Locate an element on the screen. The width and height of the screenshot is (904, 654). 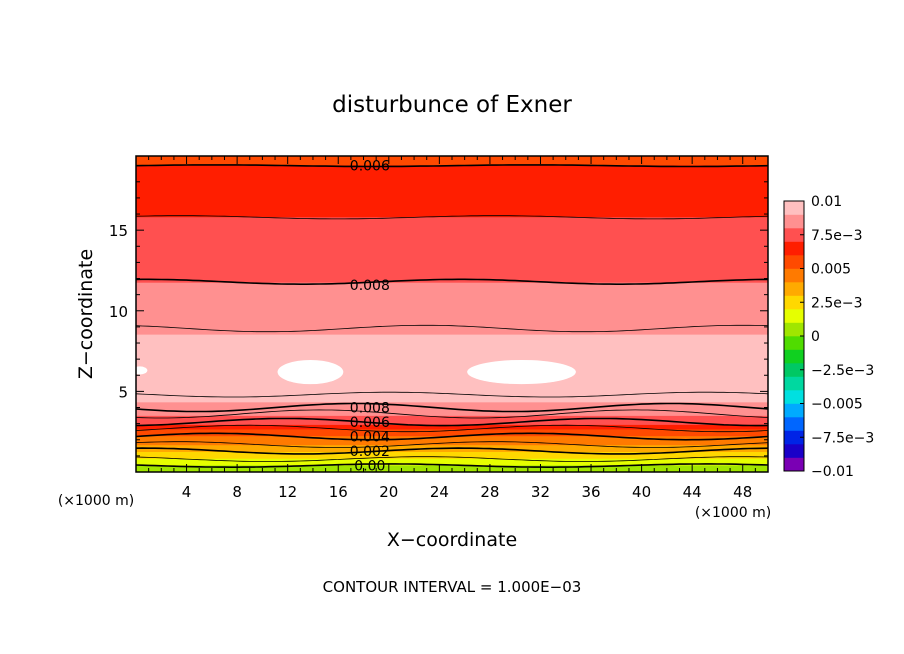
y-tick-label: 5 is located at coordinates (123, 392).